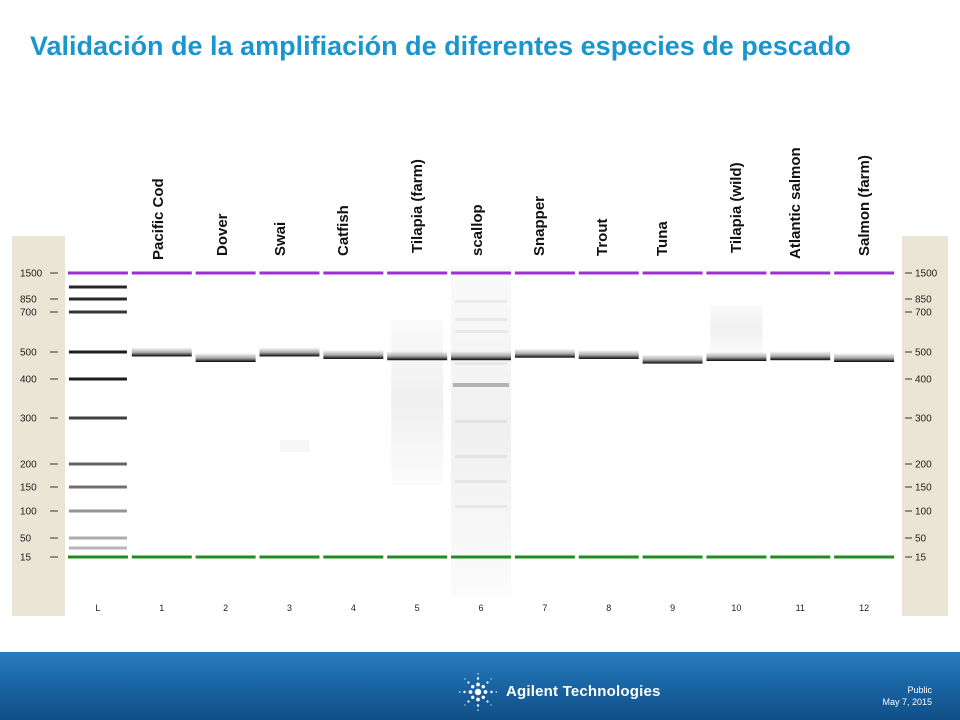 The width and height of the screenshot is (960, 720). I want to click on lane-id-label: 8, so click(608, 608).